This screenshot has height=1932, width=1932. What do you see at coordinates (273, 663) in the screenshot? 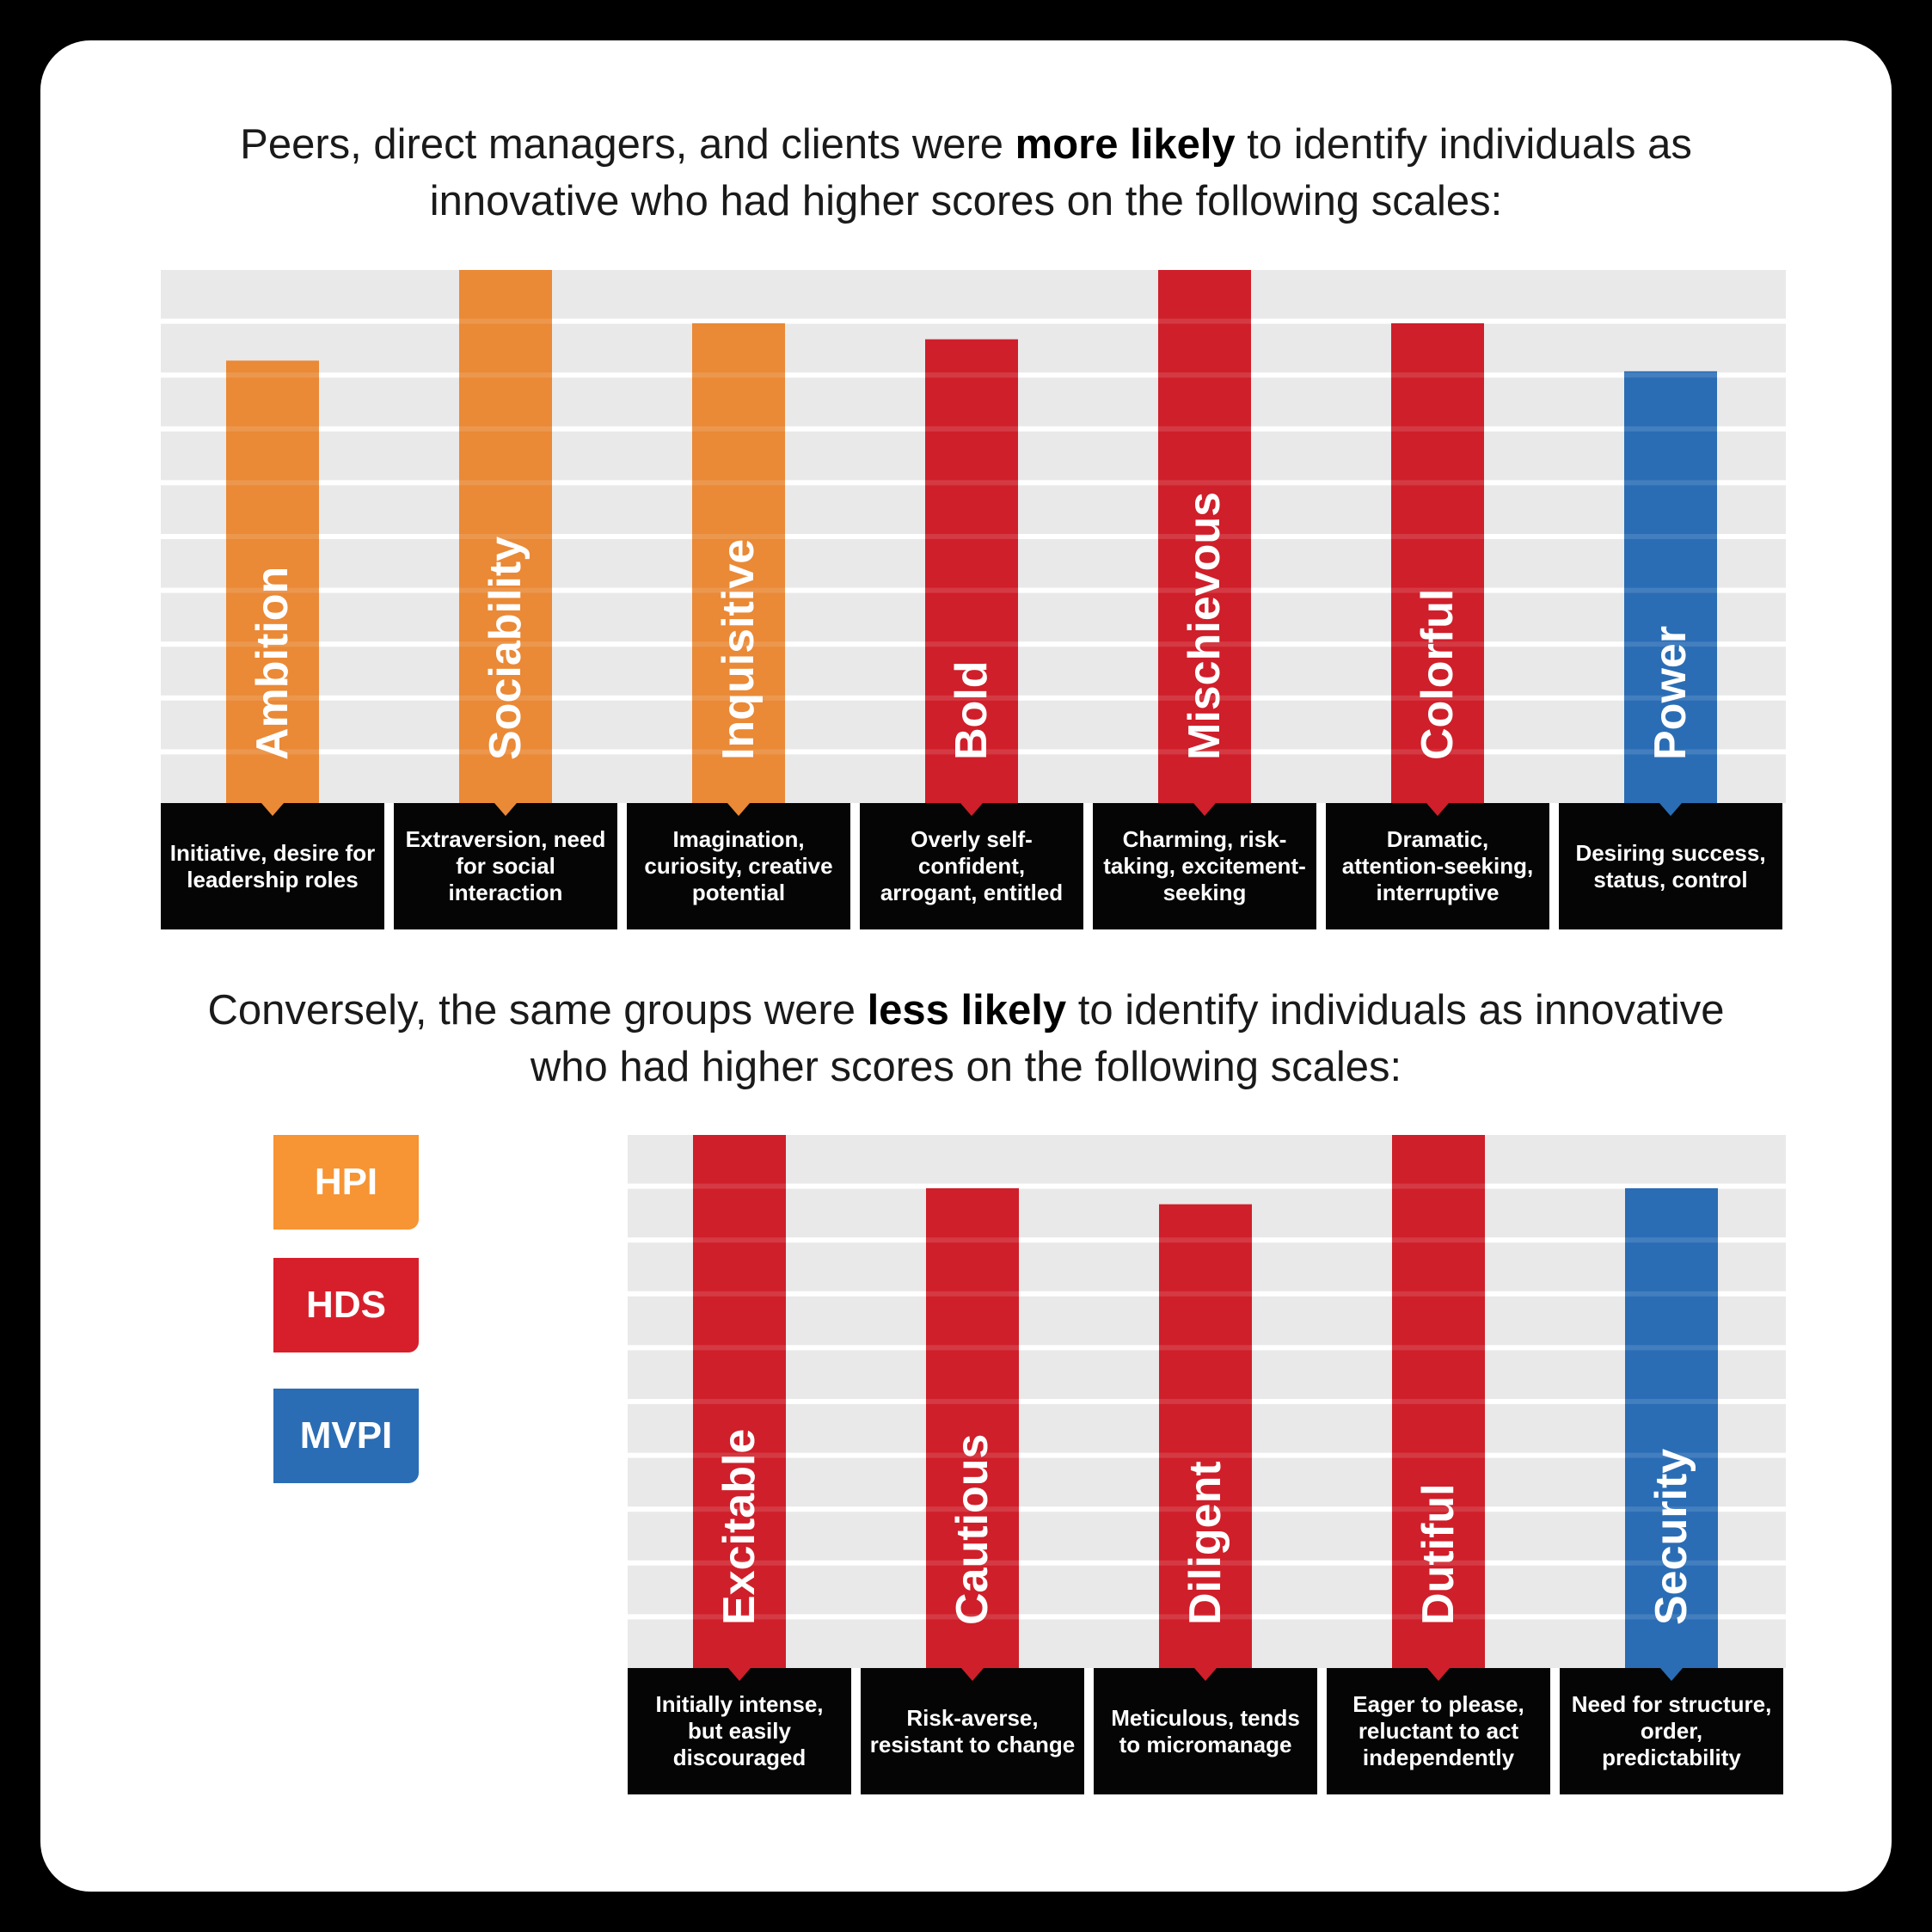
I see `bar-label-ambition: Ambition` at bounding box center [273, 663].